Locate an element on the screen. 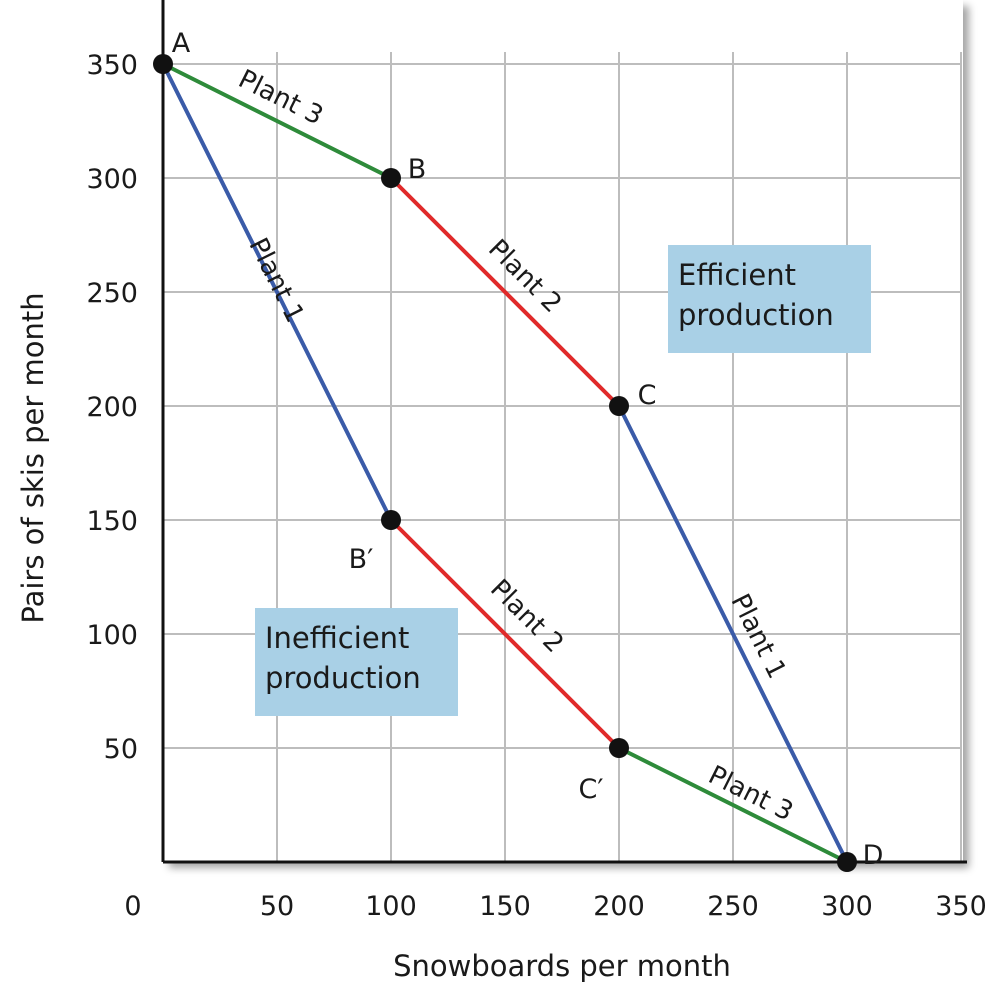 The height and width of the screenshot is (984, 995). y-tick-label: 300 is located at coordinates (112, 179).